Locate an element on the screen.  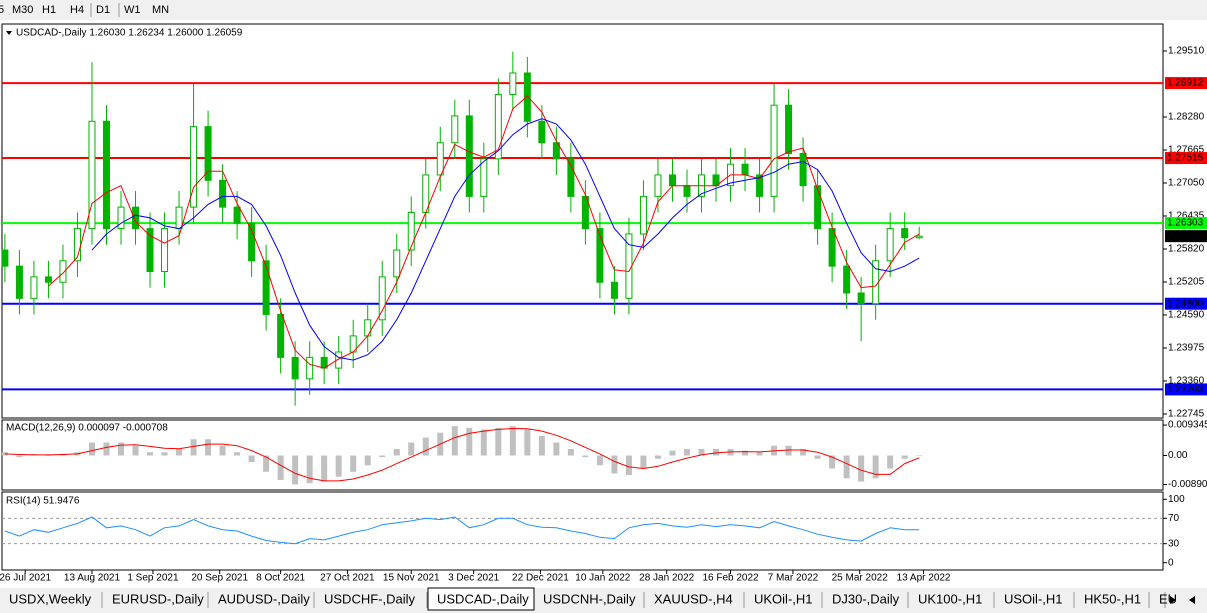
tab: USOil-,H1 is located at coordinates (1039, 599).